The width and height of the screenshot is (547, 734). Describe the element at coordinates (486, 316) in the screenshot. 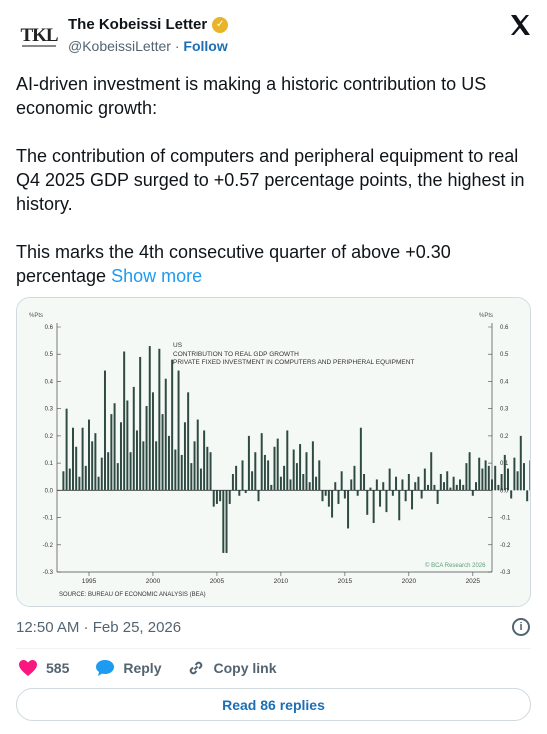

I see `y-unit-label-right: %Pts` at that location.